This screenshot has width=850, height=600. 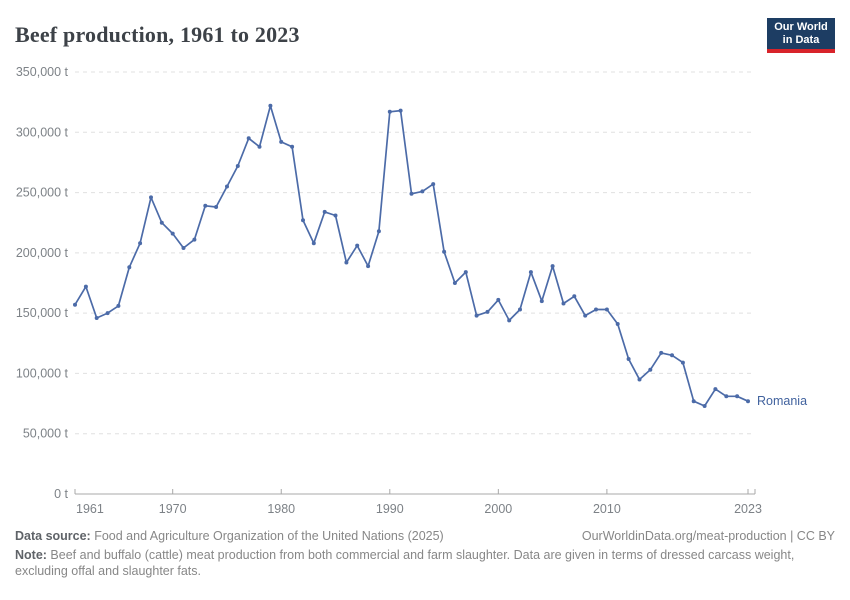 What do you see at coordinates (607, 509) in the screenshot?
I see `x-axis-tick-label: 2010` at bounding box center [607, 509].